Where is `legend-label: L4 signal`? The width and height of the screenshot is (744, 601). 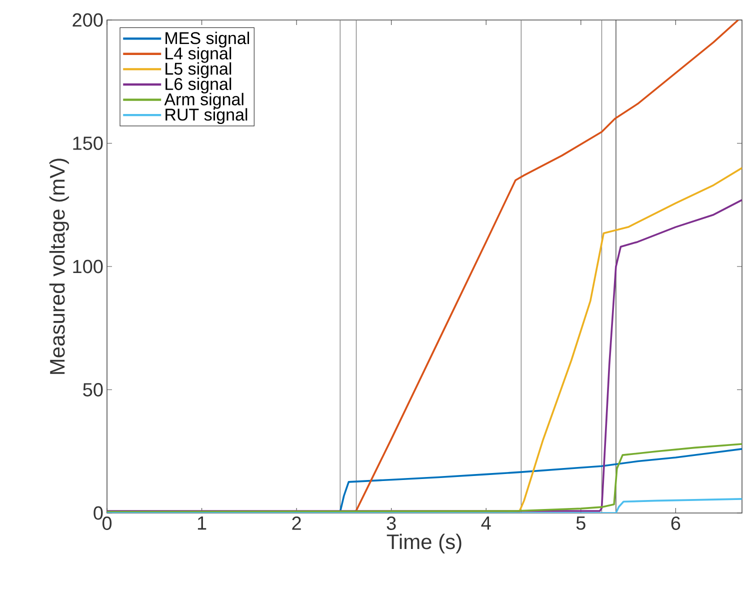
legend-label: L4 signal is located at coordinates (199, 54).